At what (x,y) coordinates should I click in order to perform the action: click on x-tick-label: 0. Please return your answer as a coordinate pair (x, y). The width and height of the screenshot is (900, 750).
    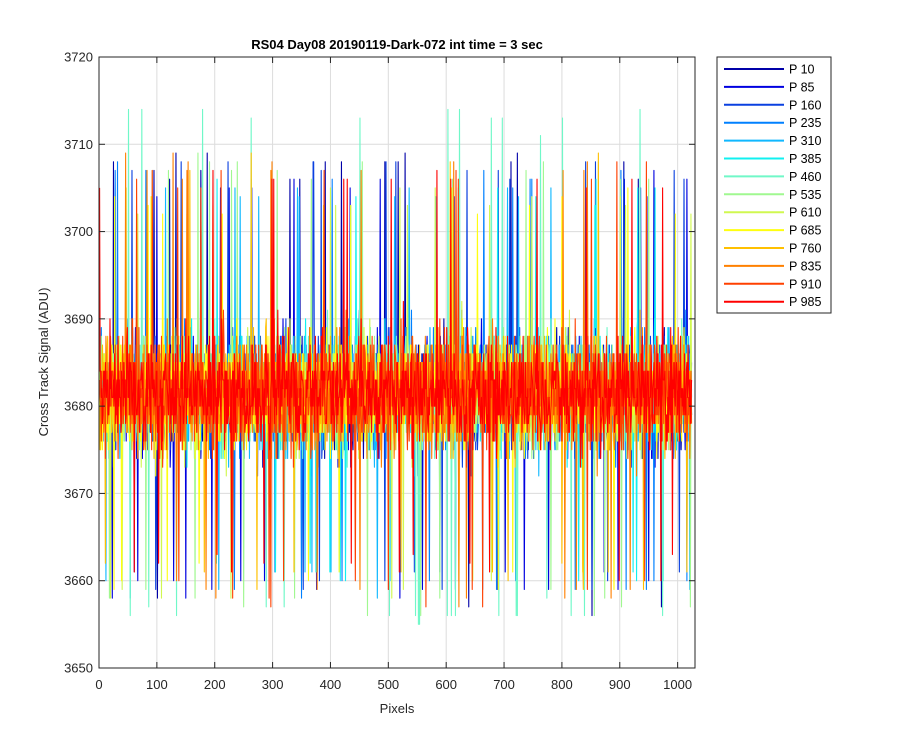
    Looking at the image, I should click on (98, 684).